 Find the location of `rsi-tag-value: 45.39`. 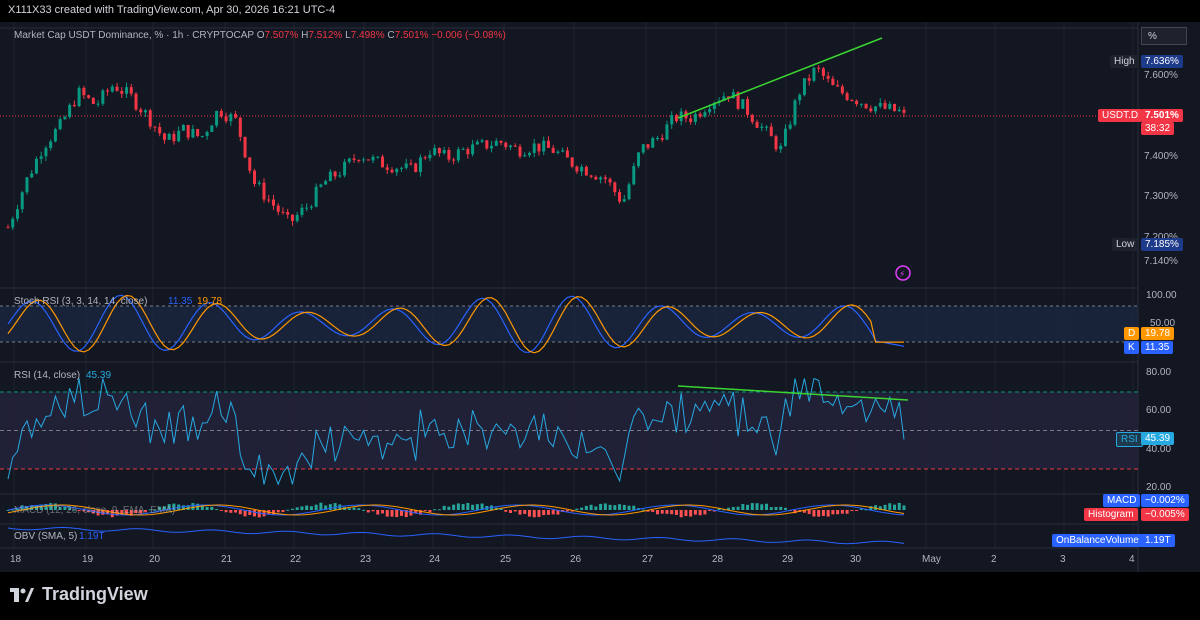

rsi-tag-value: 45.39 is located at coordinates (1158, 438).